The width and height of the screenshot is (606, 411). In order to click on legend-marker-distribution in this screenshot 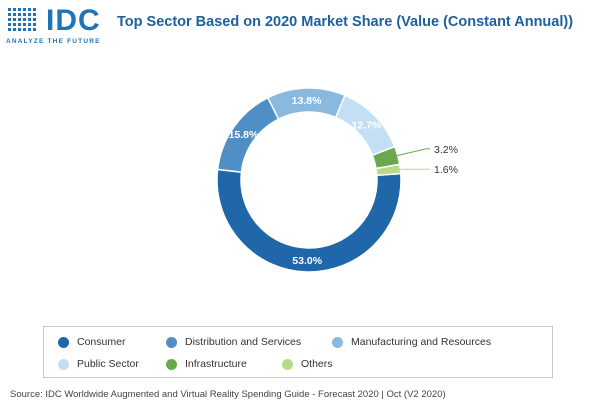, I will do `click(171, 342)`.